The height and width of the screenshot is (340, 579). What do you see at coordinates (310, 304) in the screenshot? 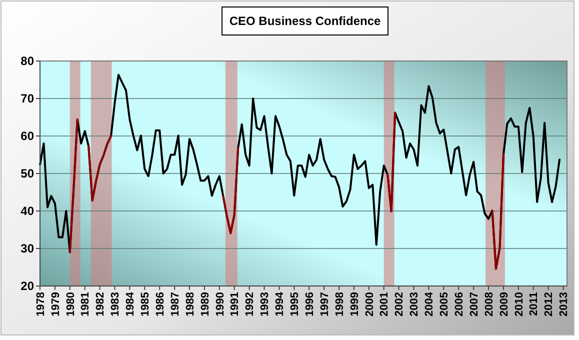
I see `x-tick-label: 1996` at bounding box center [310, 304].